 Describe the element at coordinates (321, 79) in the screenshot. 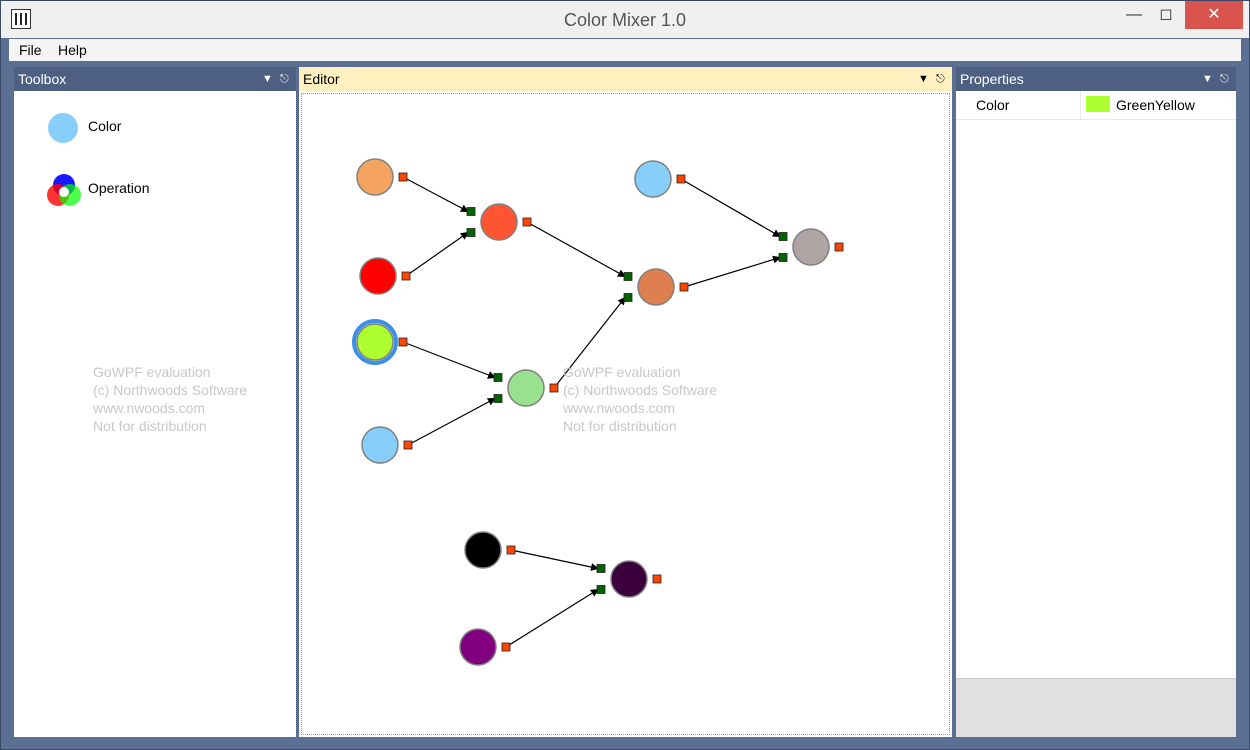

I see `editor-title: Editor` at that location.